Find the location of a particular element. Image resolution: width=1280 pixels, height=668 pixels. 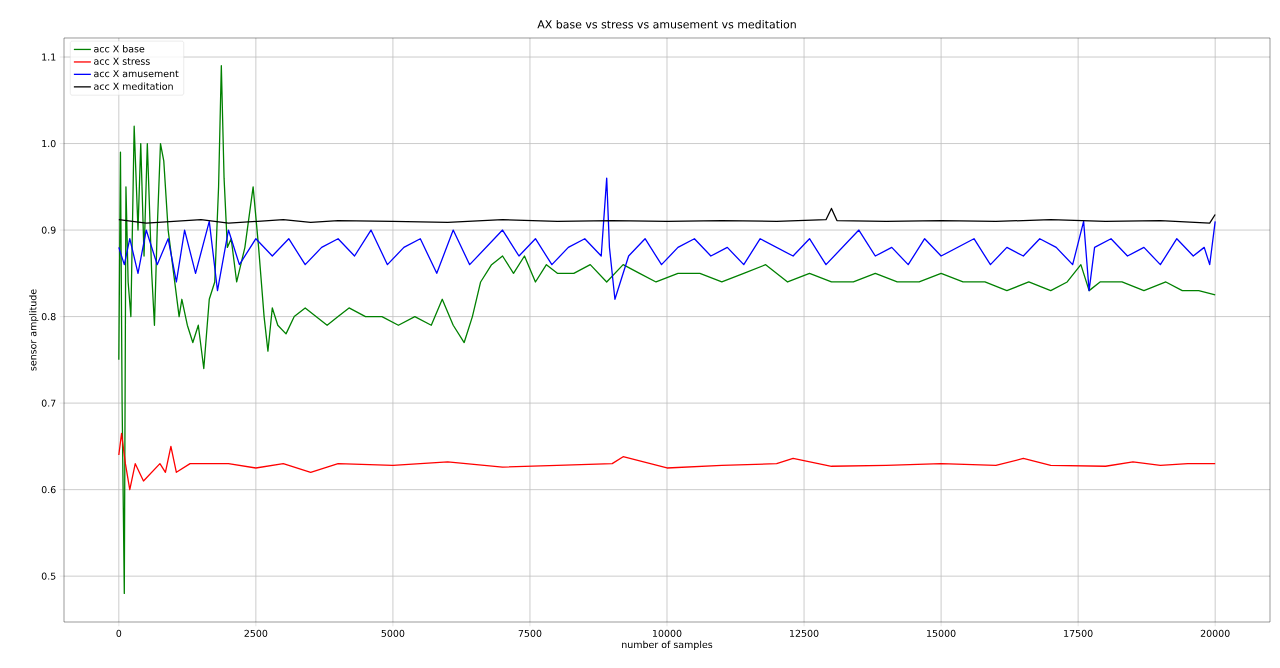

x-axis-title: number of samples is located at coordinates (667, 645).